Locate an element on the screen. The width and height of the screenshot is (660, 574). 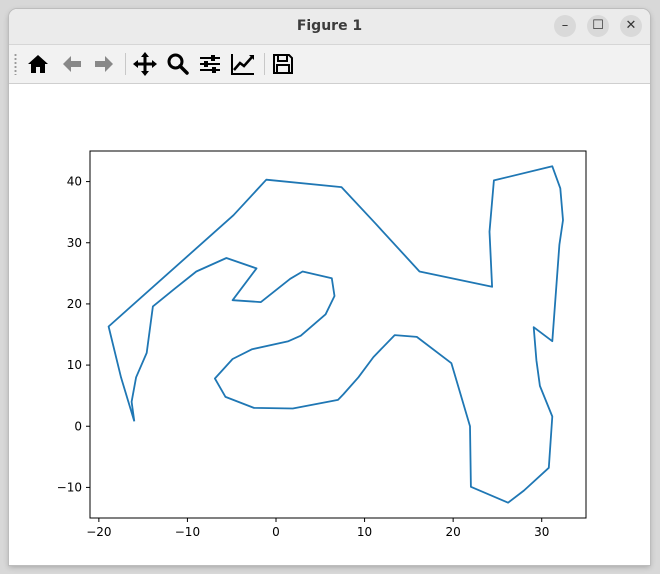
edit-axis-icon is located at coordinates (242, 64).